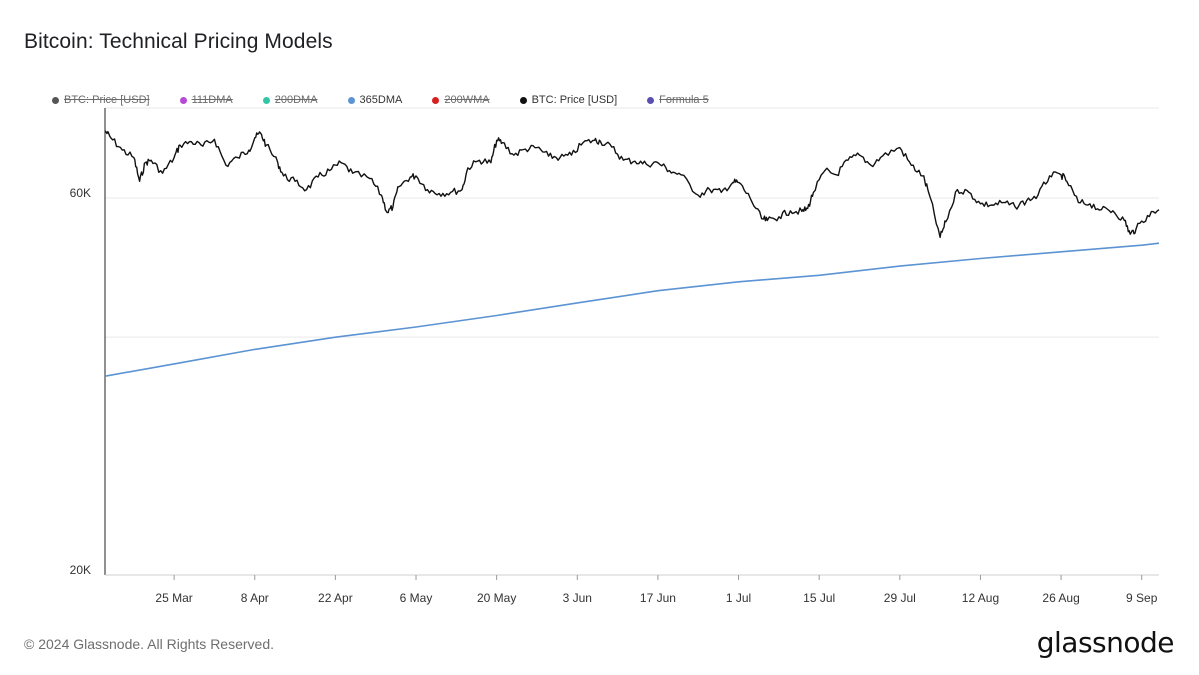 The width and height of the screenshot is (1199, 675). What do you see at coordinates (1060, 598) in the screenshot?
I see `x-tick-label: 26 Aug` at bounding box center [1060, 598].